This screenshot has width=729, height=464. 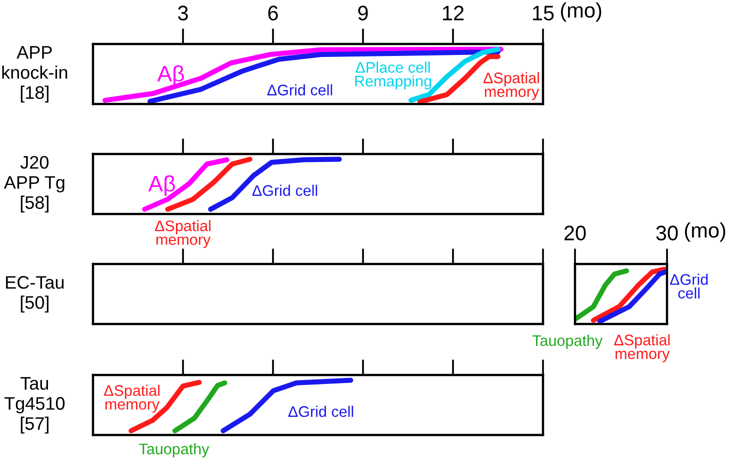 What do you see at coordinates (35, 74) in the screenshot?
I see `y-axis-title: APP knock-in [18]` at bounding box center [35, 74].